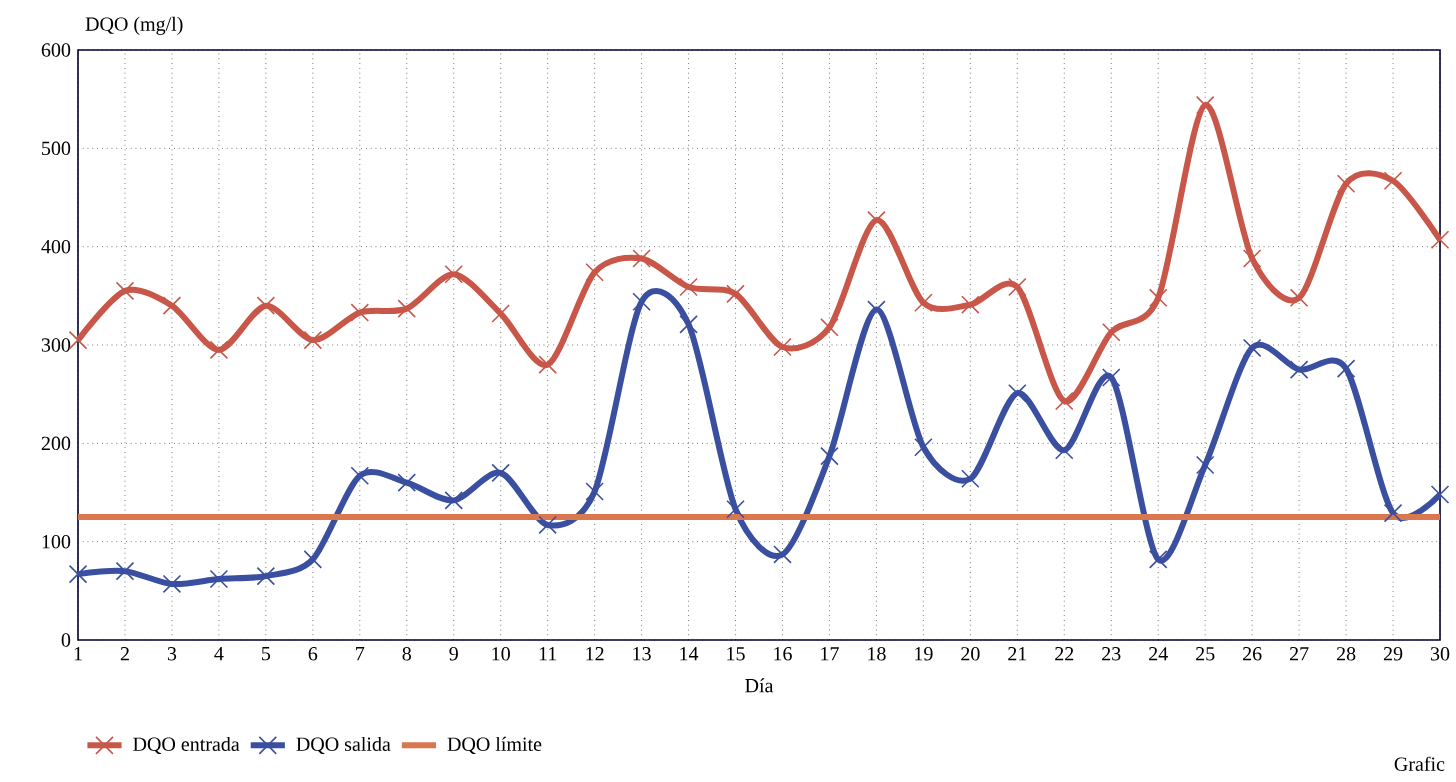  Describe the element at coordinates (1393, 654) in the screenshot. I see `x-tick-label: 29` at that location.